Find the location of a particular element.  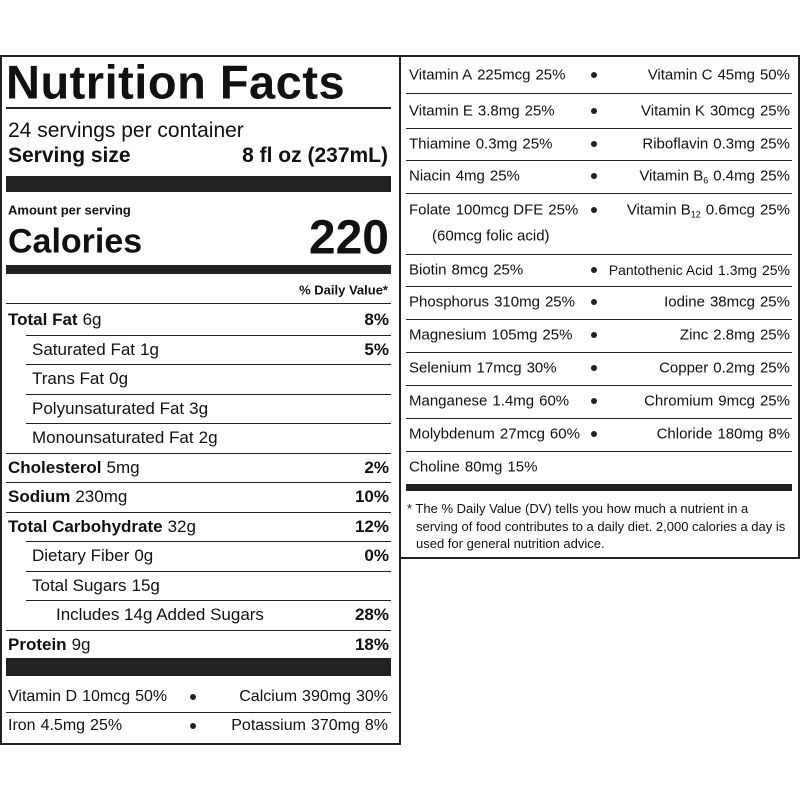

nutrient-dv: 0% is located at coordinates (376, 555).